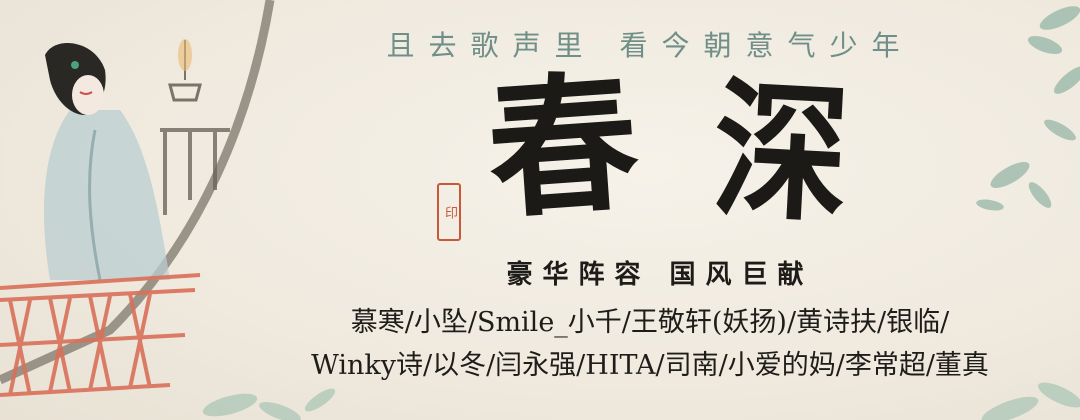  Describe the element at coordinates (781, 153) in the screenshot. I see `title-char-2: 深` at that location.